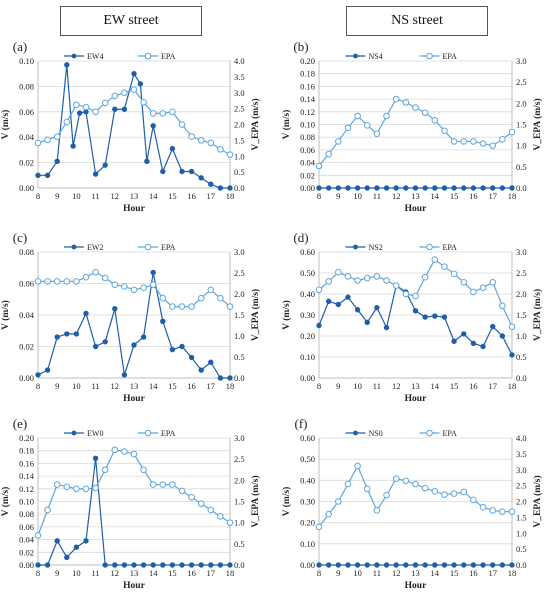 This screenshot has height=594, width=550. What do you see at coordinates (355, 433) in the screenshot?
I see `legend-marker` at bounding box center [355, 433].